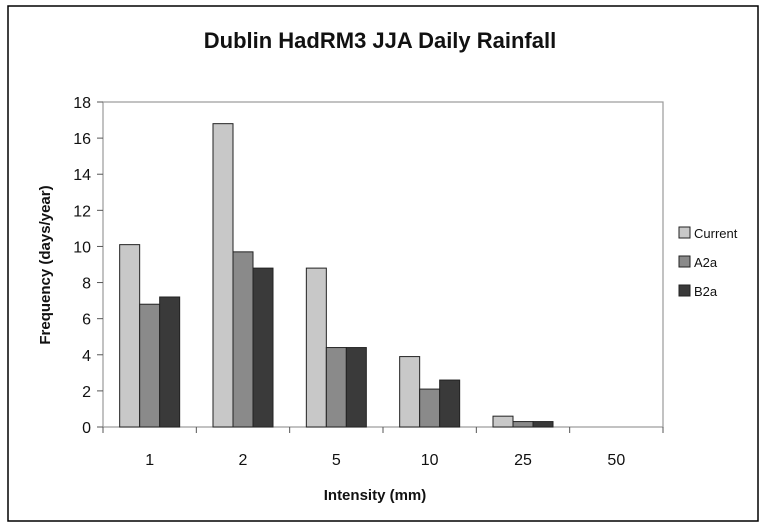 The width and height of the screenshot is (766, 529). Describe the element at coordinates (336, 460) in the screenshot. I see `x-tick-label: 5` at that location.